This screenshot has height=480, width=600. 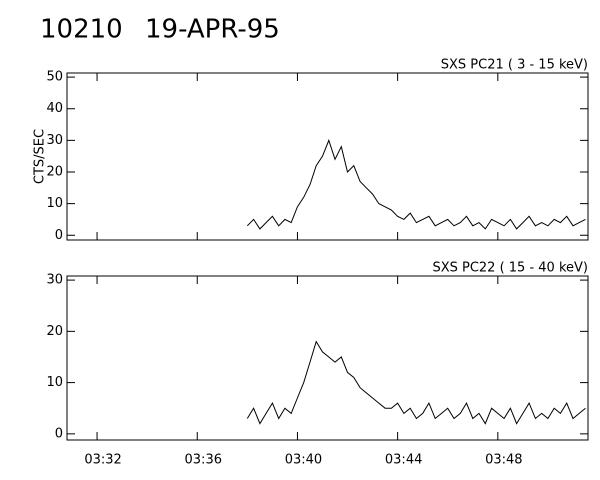 What do you see at coordinates (54, 108) in the screenshot?
I see `y-tick-label: 40` at bounding box center [54, 108].